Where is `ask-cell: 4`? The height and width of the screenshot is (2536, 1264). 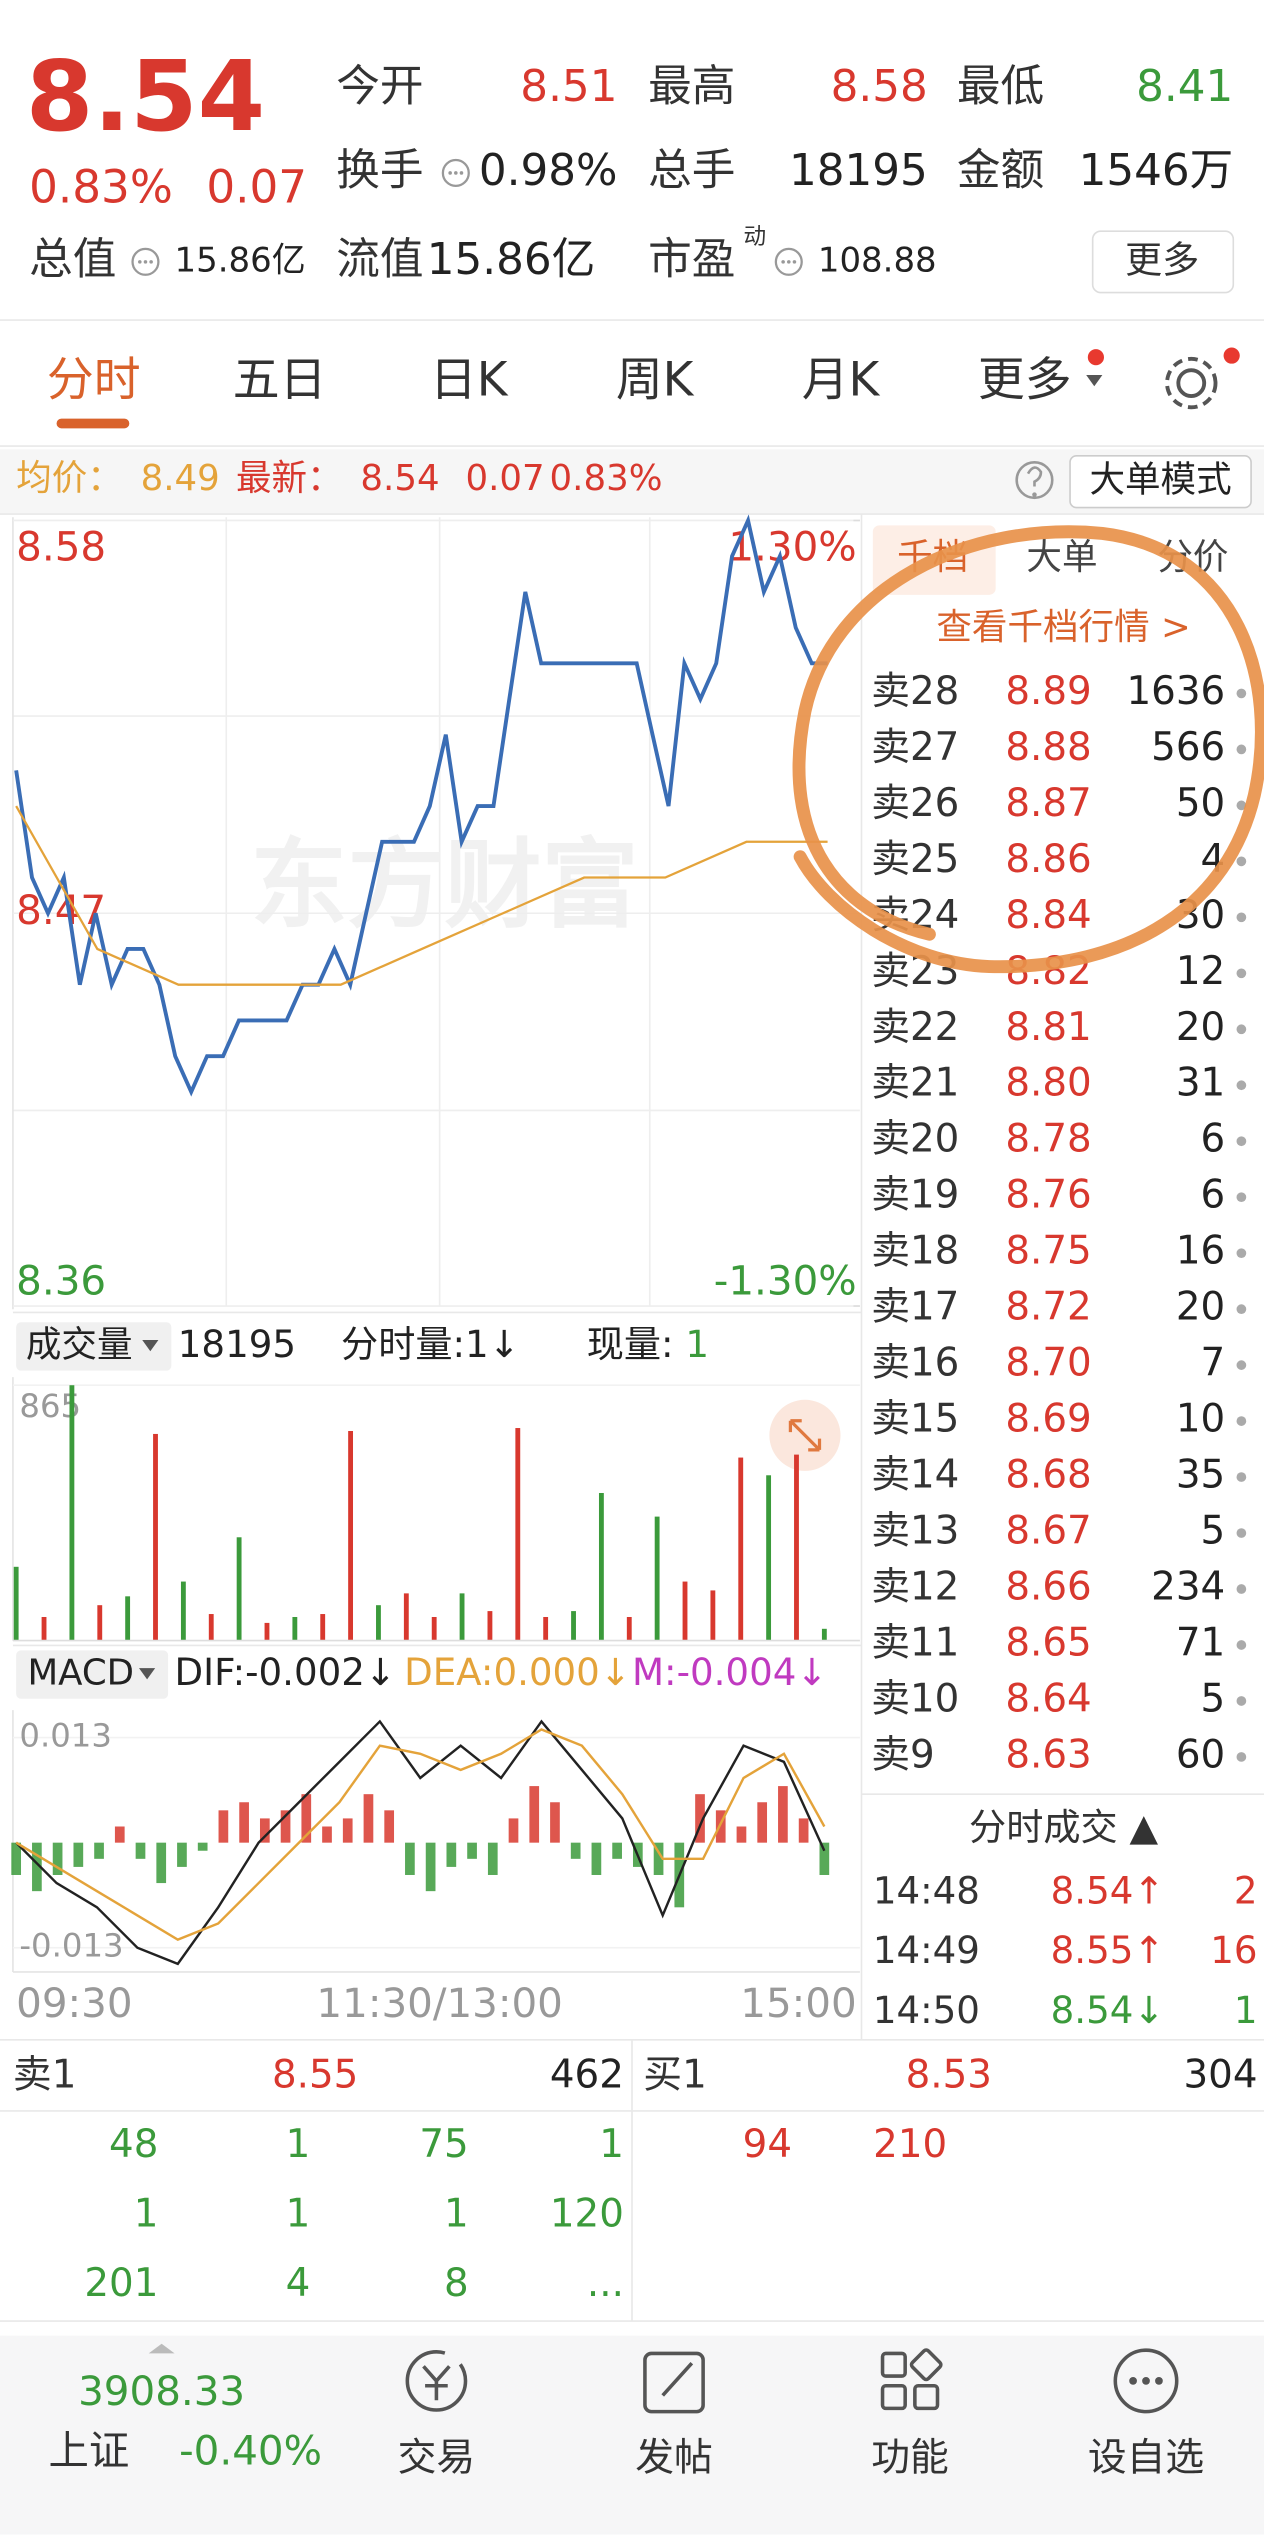 ask-cell: 4 is located at coordinates (298, 2283).